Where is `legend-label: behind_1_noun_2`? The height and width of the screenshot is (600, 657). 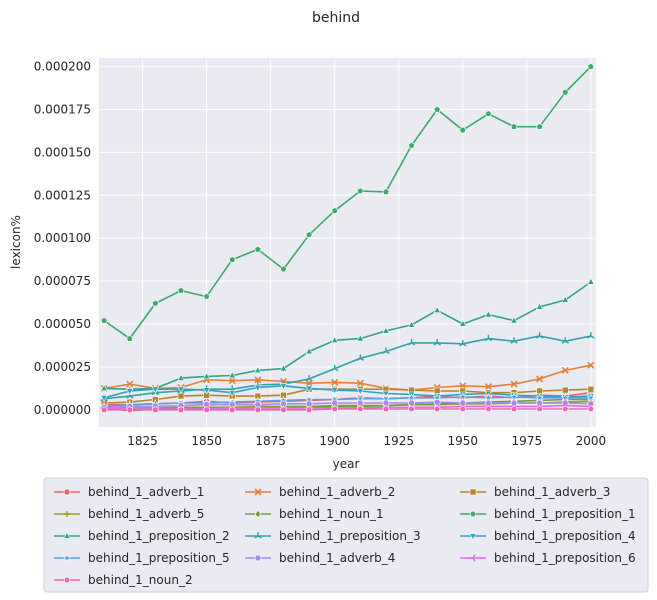 legend-label: behind_1_noun_2 is located at coordinates (140, 580).